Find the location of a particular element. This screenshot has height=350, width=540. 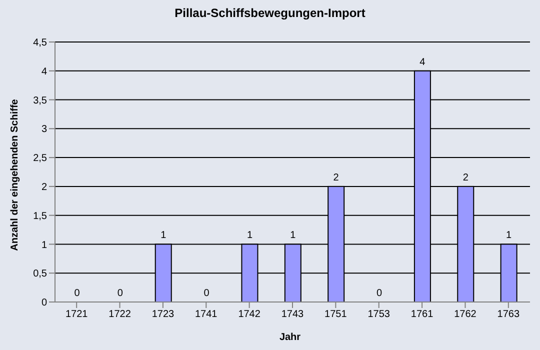

x-tick-label: 1761 is located at coordinates (422, 314).